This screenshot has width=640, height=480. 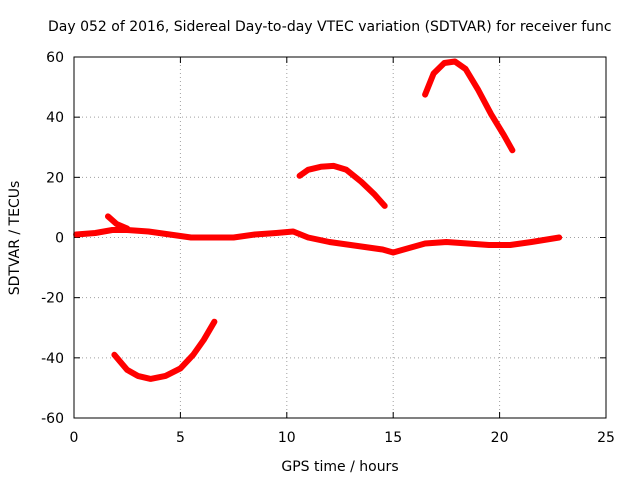 I want to click on y-tick-label: -60, so click(x=52, y=419).